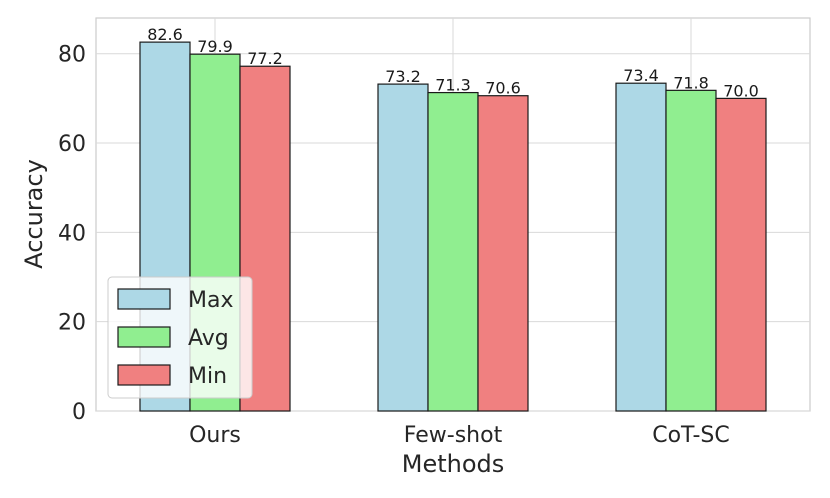 Image resolution: width=830 pixels, height=498 pixels. What do you see at coordinates (641, 75) in the screenshot?
I see `bar-value-label: 73.4` at bounding box center [641, 75].